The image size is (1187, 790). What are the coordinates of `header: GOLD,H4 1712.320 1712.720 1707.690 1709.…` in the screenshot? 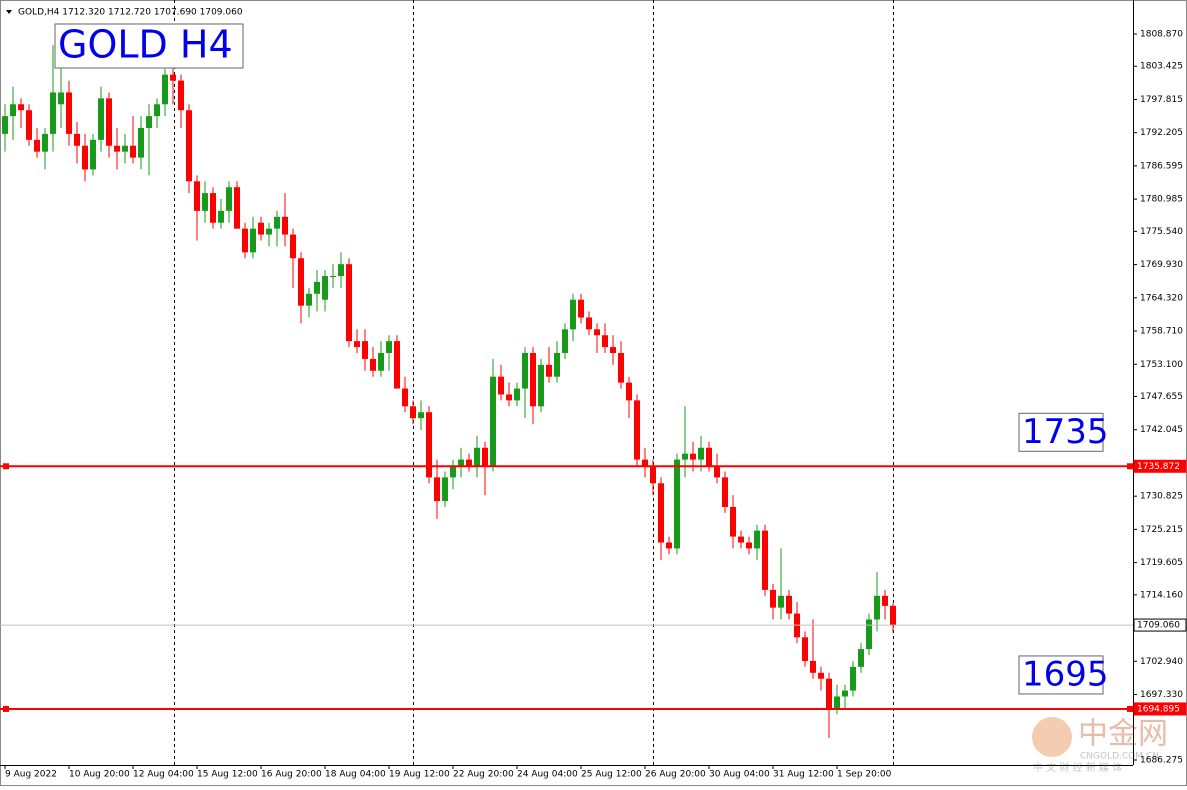 It's located at (130, 13).